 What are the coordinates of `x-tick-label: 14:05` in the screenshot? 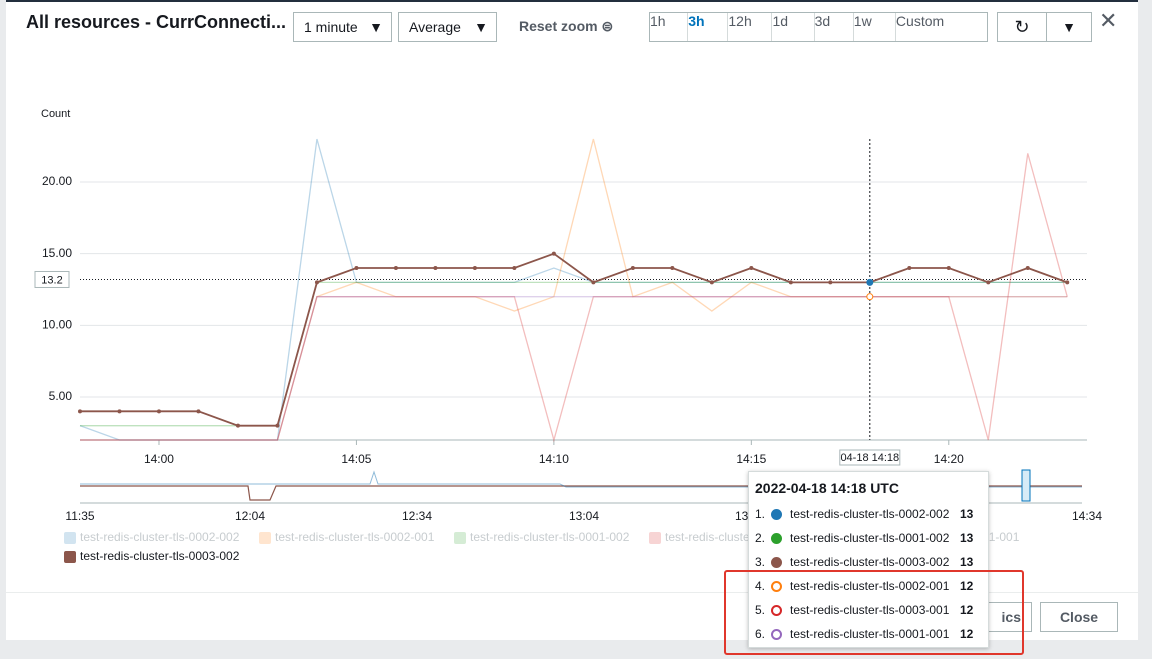 It's located at (356, 459).